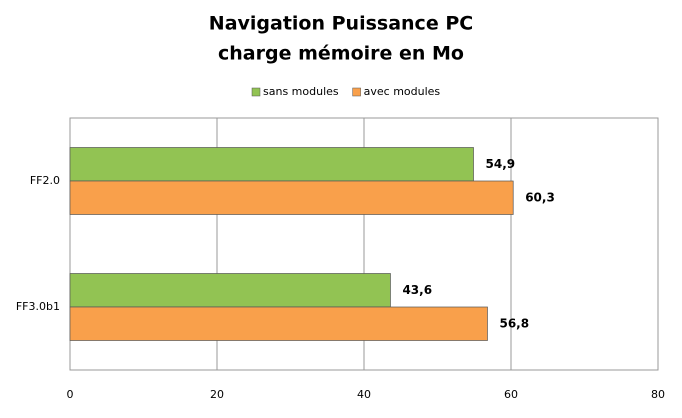 This screenshot has height=418, width=682. Describe the element at coordinates (217, 394) in the screenshot. I see `x-tick-label: 20` at that location.